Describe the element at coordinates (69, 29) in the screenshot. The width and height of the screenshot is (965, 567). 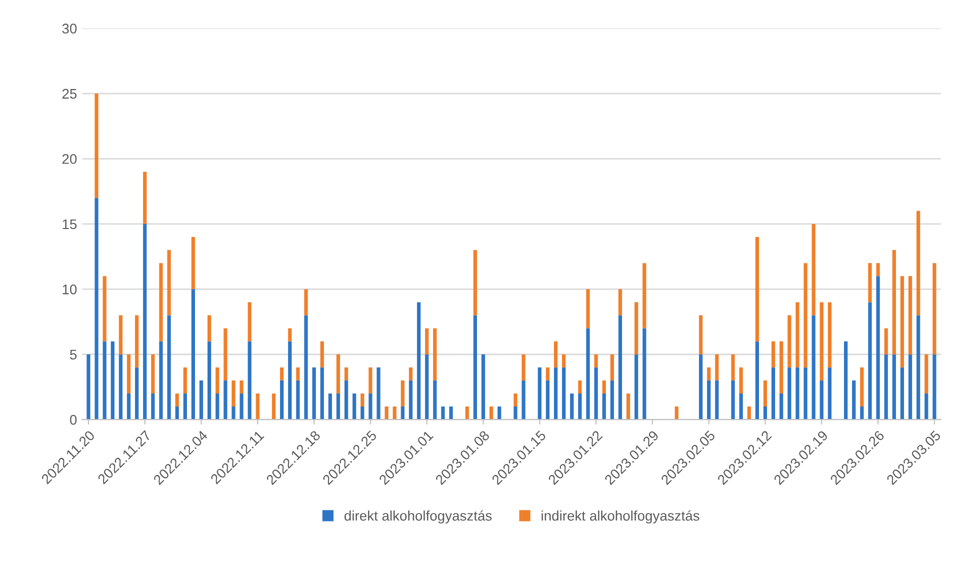
I see `y-tick-label: 30` at that location.